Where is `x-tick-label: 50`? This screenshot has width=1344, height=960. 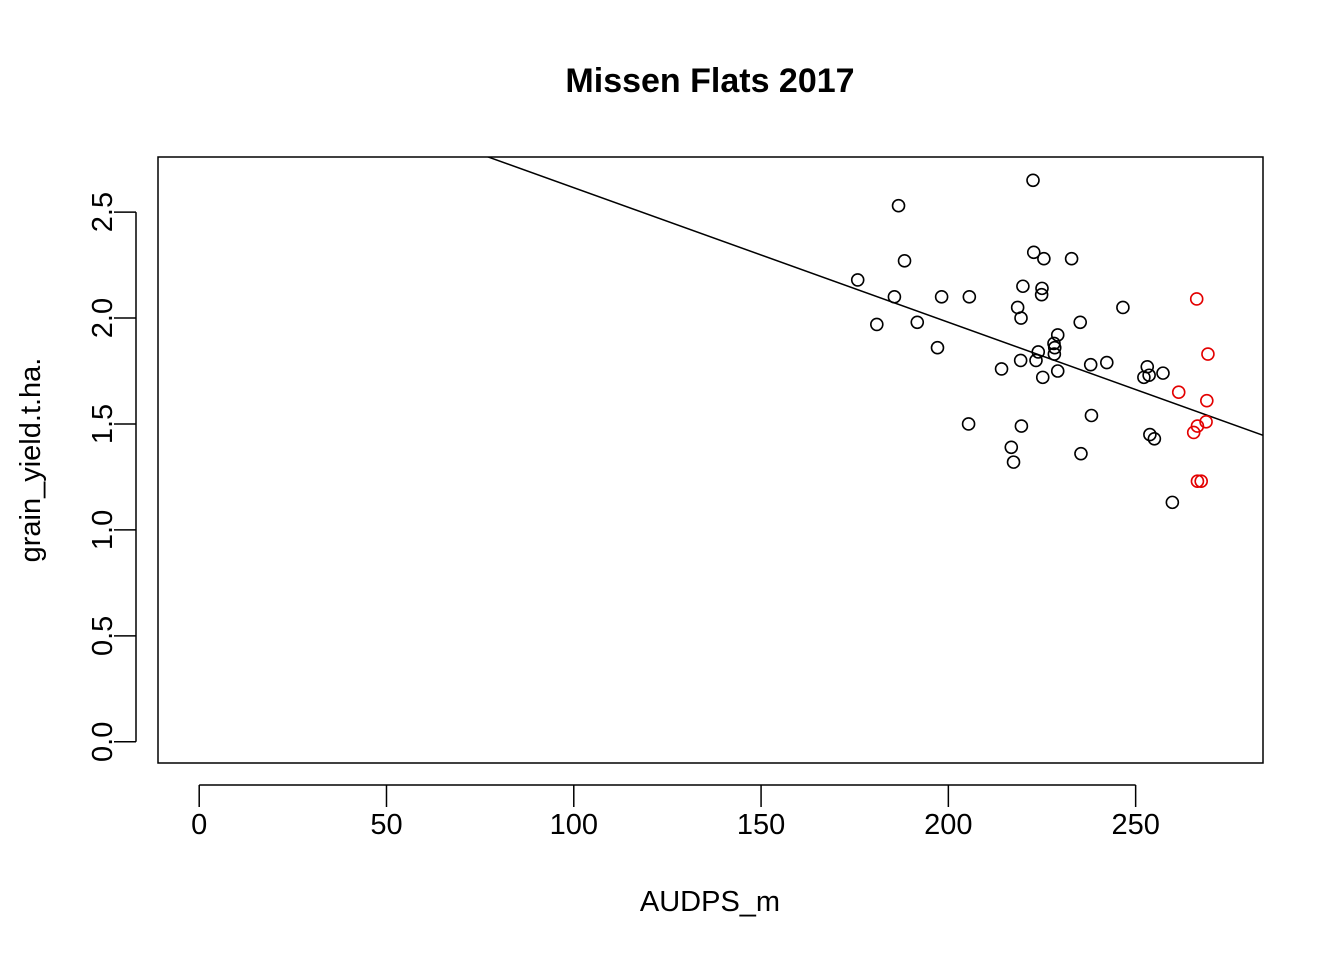 x-tick-label: 50 is located at coordinates (386, 825).